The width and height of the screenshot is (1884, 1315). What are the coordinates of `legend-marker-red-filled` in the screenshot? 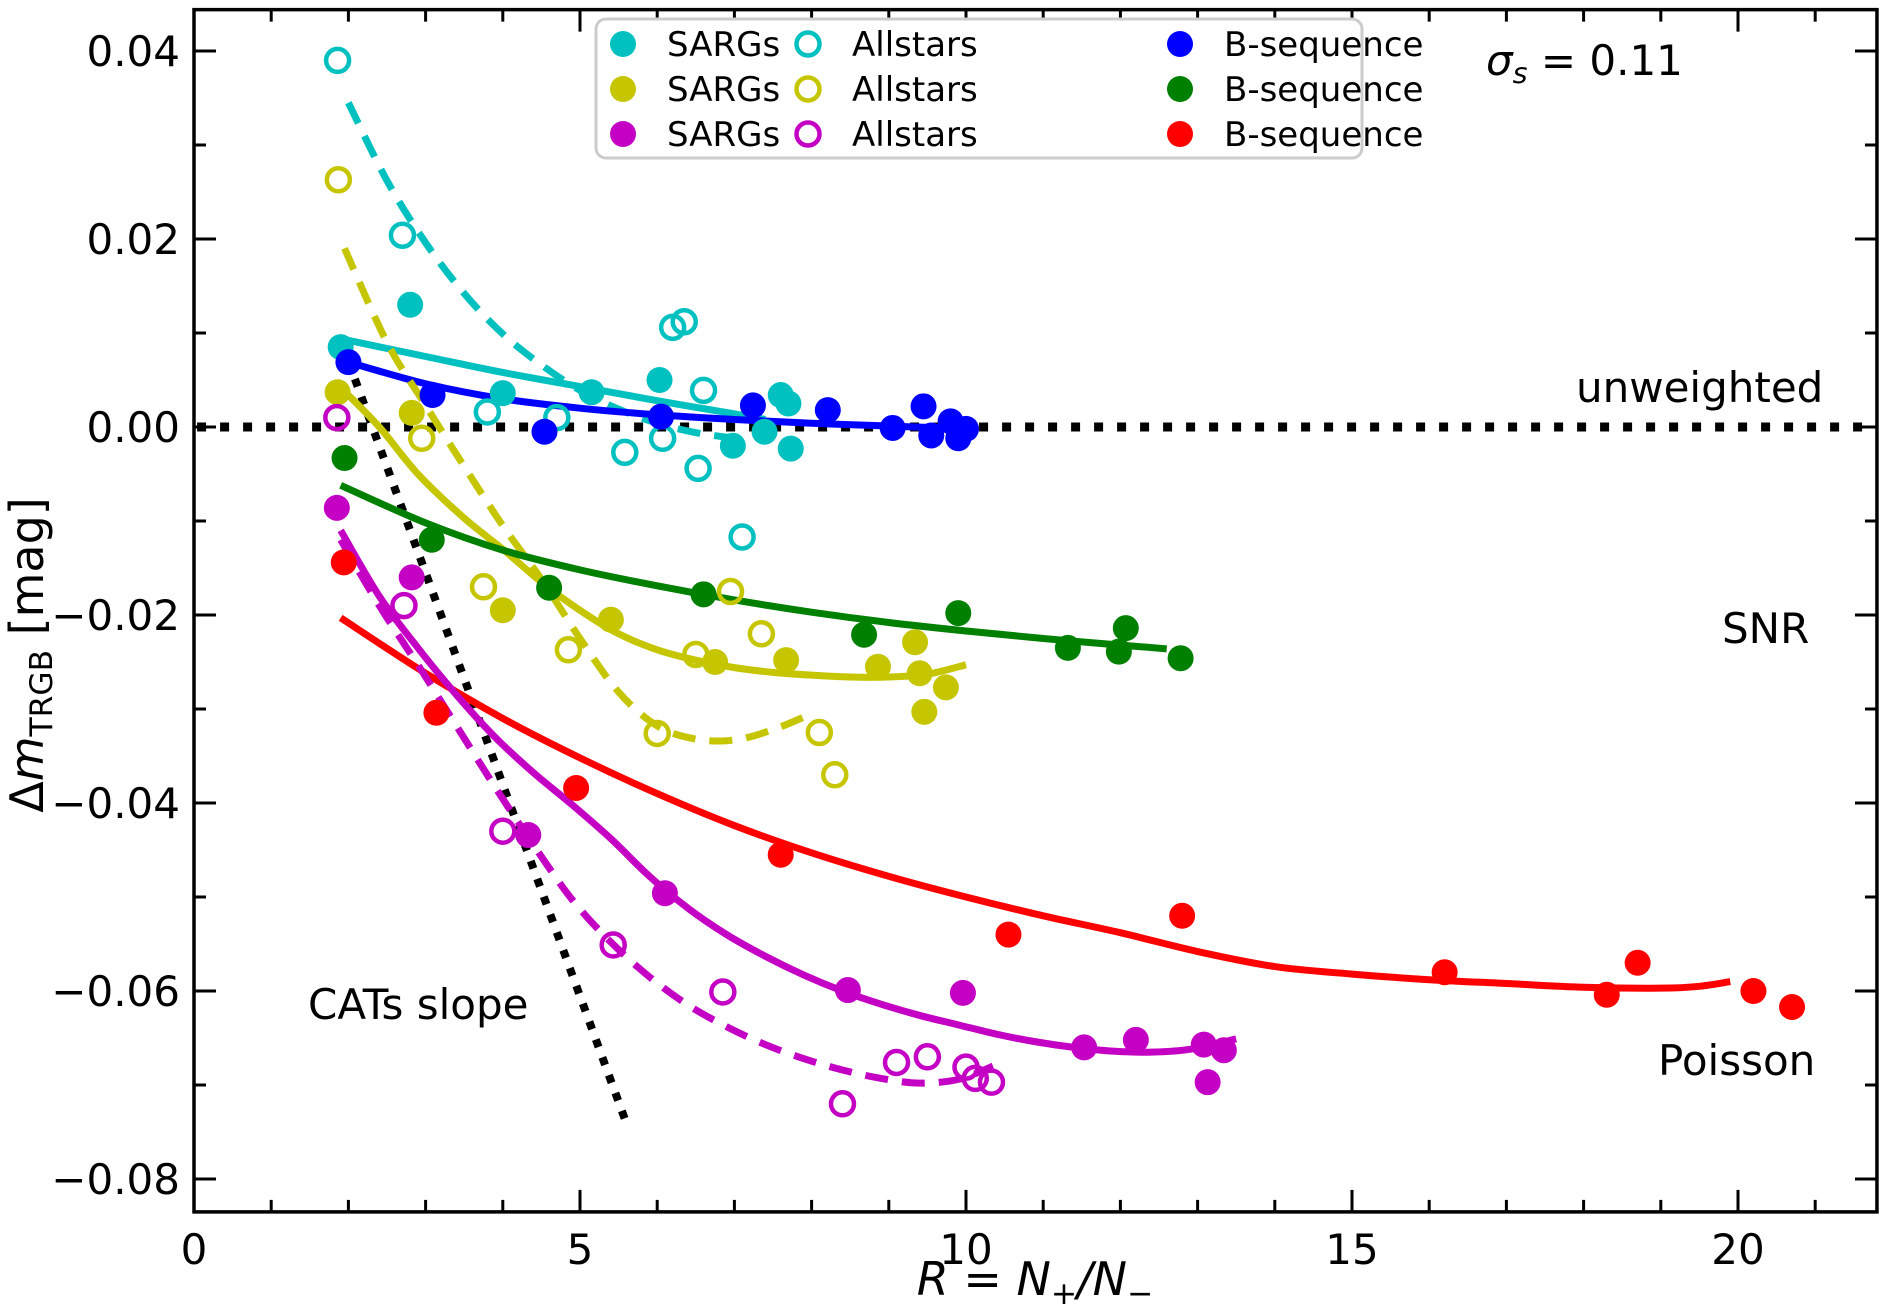 It's located at (1180, 134).